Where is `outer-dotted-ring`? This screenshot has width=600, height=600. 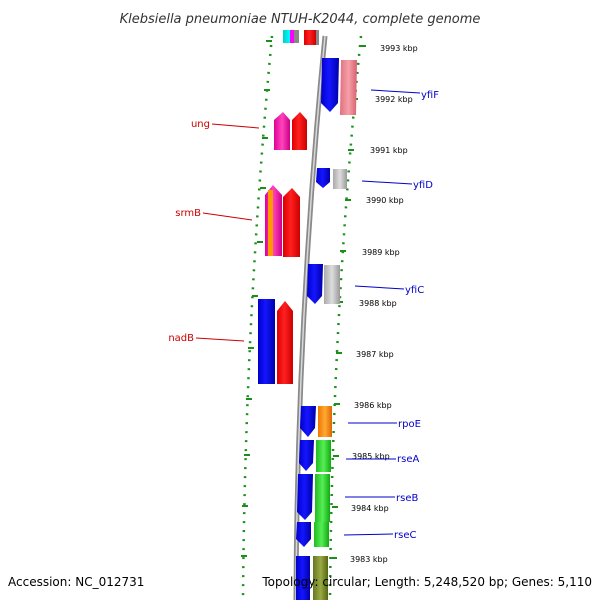
outer-dotted-ring is located at coordinates (257, 317).